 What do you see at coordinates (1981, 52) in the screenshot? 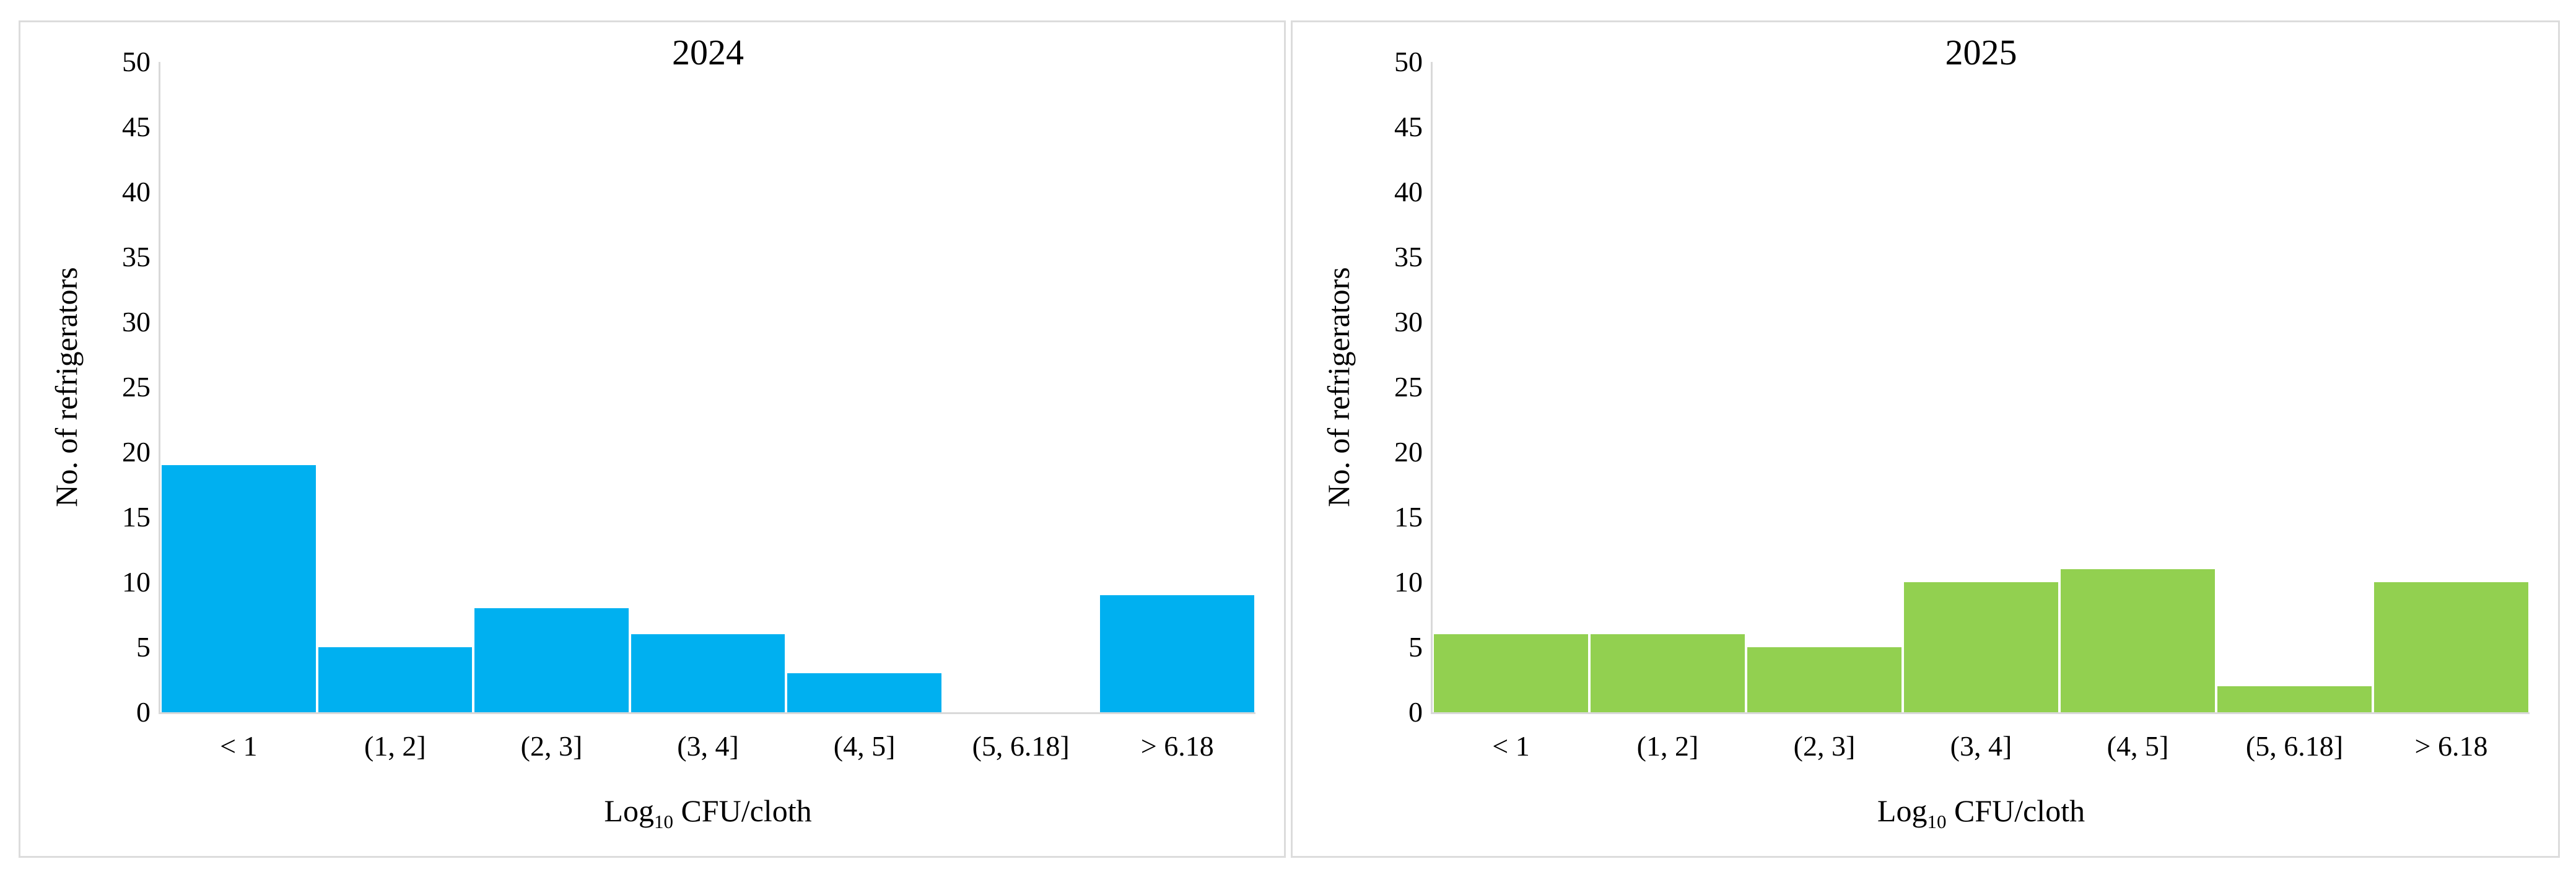
I see `chart-title: 2025` at bounding box center [1981, 52].